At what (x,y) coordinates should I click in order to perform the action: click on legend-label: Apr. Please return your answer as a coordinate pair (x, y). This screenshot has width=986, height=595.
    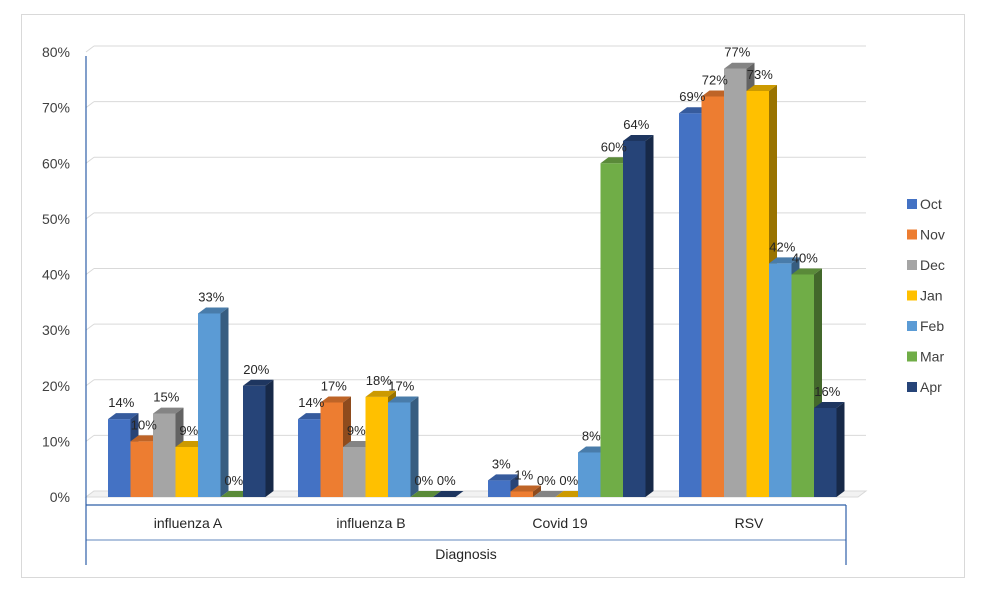
    Looking at the image, I should click on (931, 387).